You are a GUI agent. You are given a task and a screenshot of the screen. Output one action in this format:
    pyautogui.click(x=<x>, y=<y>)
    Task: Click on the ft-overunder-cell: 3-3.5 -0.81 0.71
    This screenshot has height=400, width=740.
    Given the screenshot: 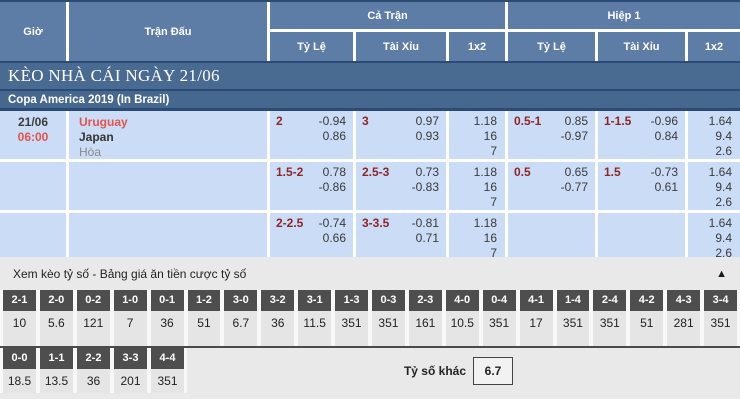 What is the action you would take?
    pyautogui.click(x=401, y=235)
    